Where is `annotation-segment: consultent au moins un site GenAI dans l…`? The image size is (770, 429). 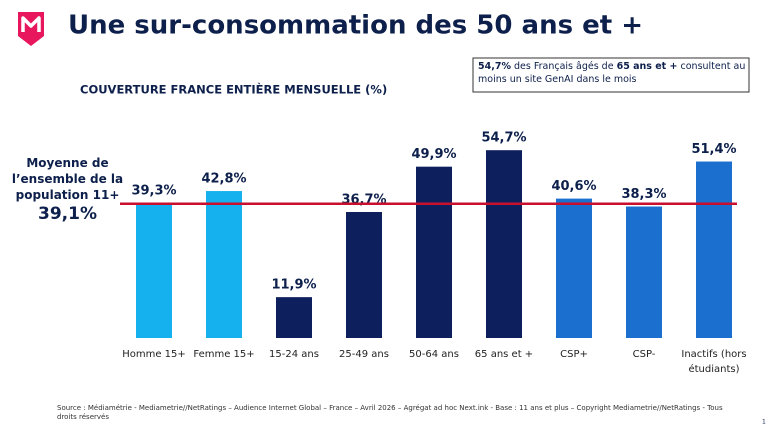
annotation-segment: consultent au moins un site GenAI dans l… is located at coordinates (612, 73).